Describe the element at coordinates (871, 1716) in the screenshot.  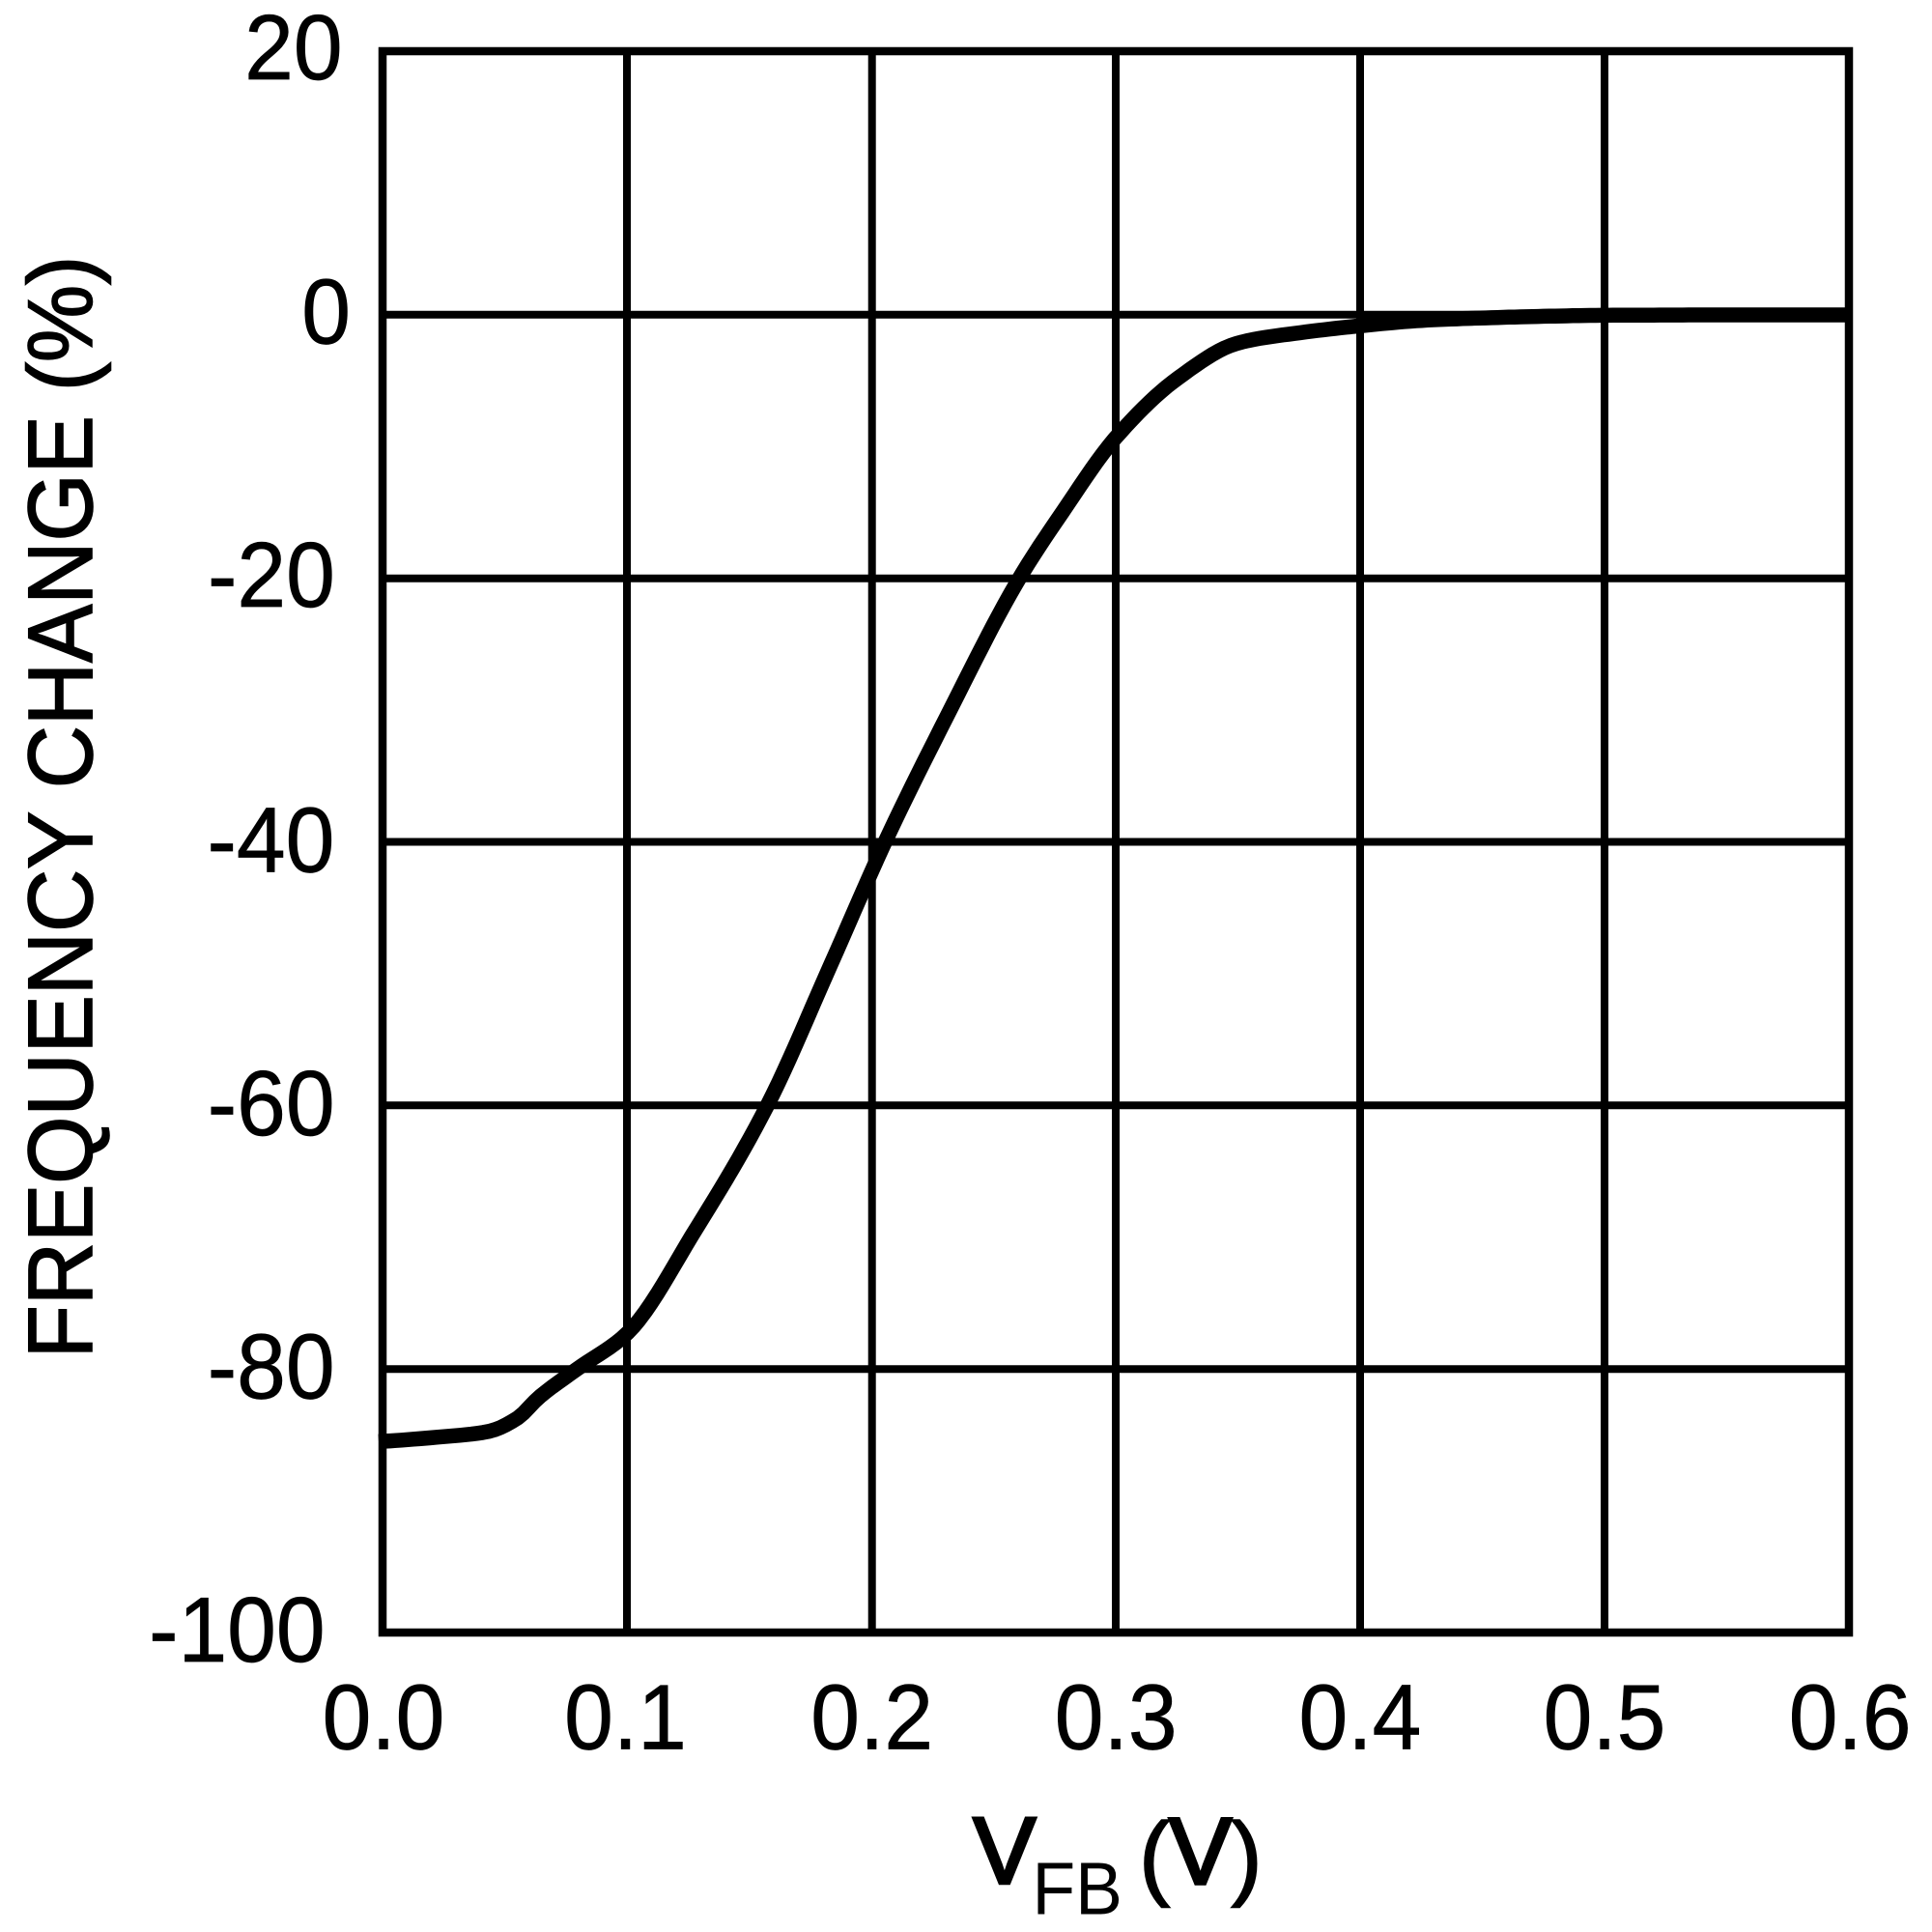
I see `svg-text: 0.2` at that location.